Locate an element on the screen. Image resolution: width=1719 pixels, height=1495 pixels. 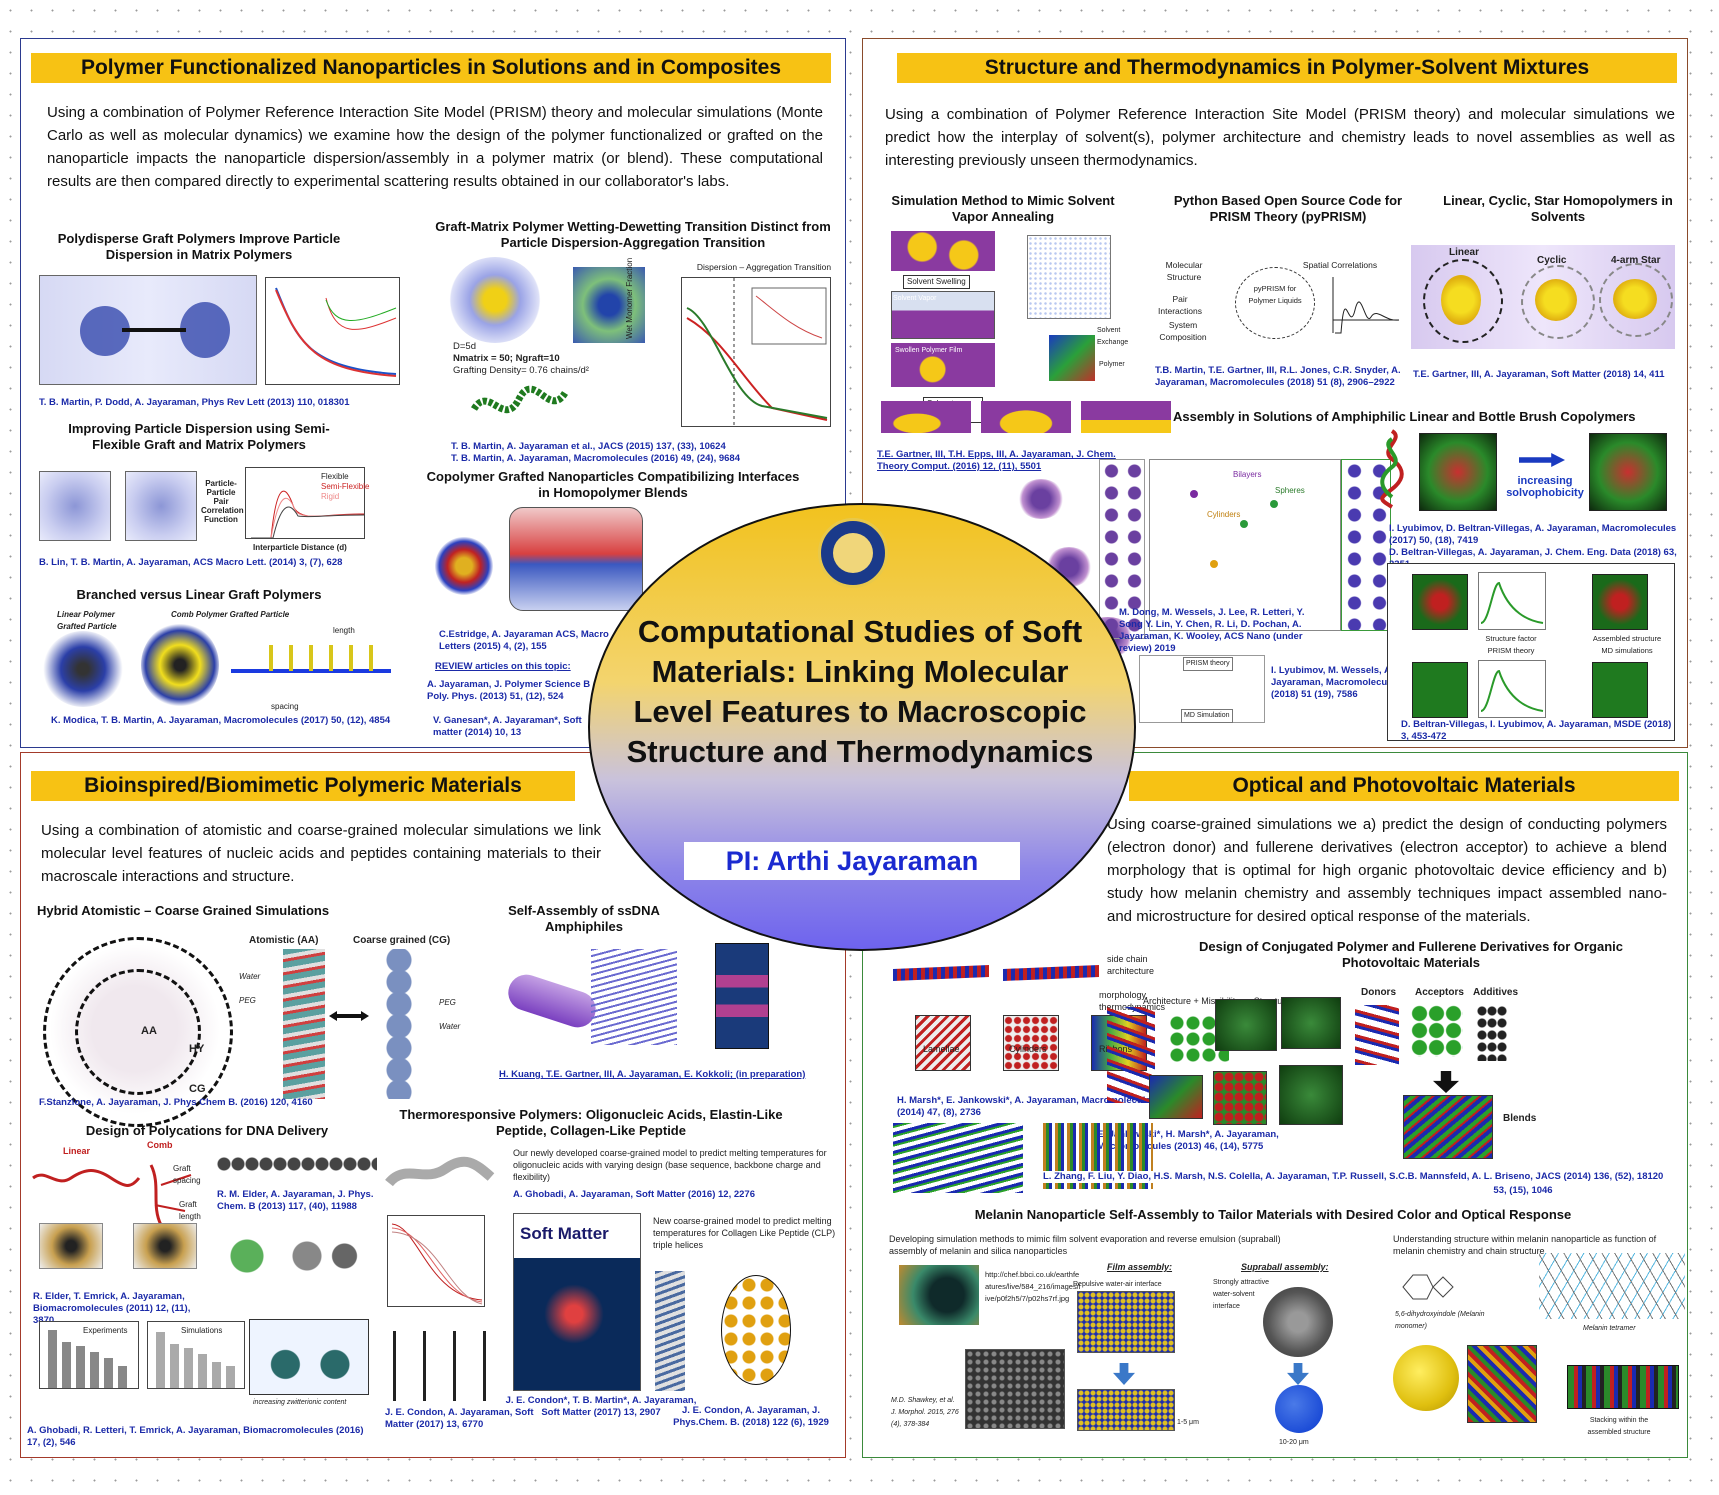
section-banner: Optical and Photovoltaic Materials is located at coordinates (1404, 786).